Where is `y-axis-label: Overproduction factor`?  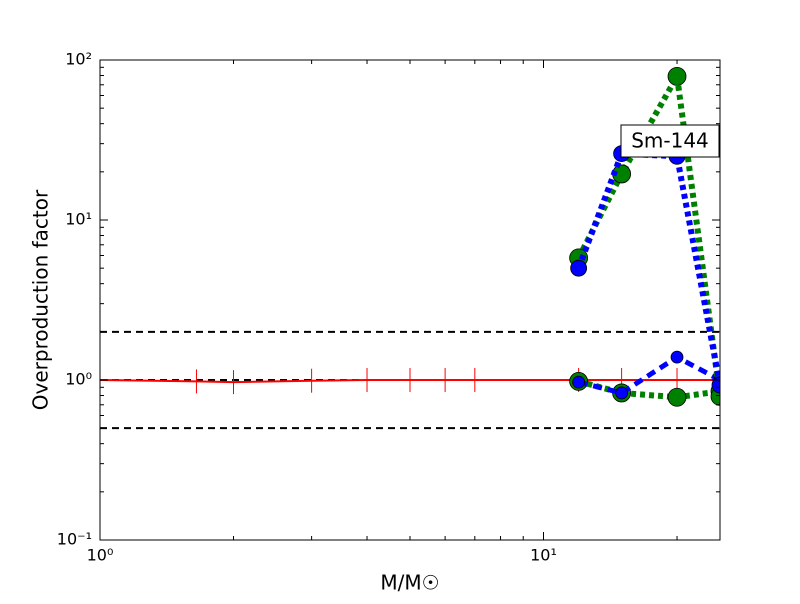
y-axis-label: Overproduction factor is located at coordinates (41, 299).